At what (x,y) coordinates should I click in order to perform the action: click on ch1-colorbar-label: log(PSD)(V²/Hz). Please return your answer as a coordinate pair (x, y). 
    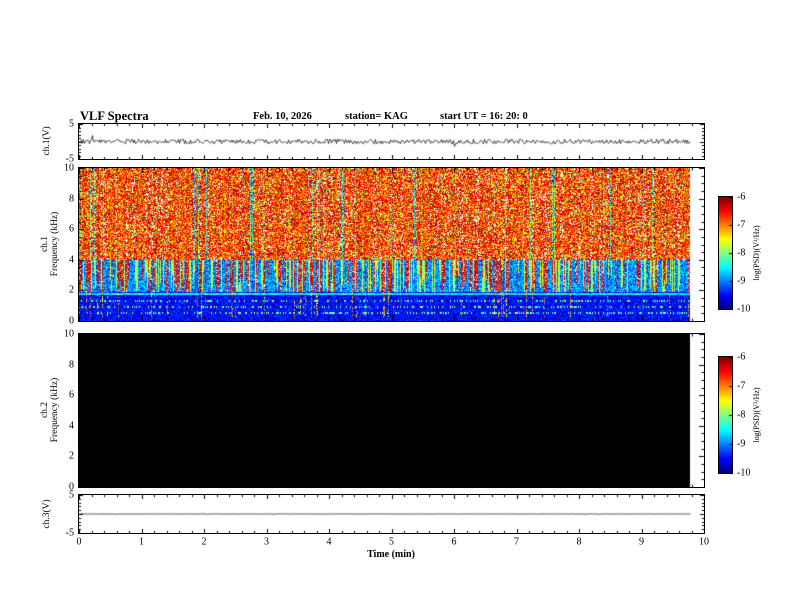
    Looking at the image, I should click on (756, 253).